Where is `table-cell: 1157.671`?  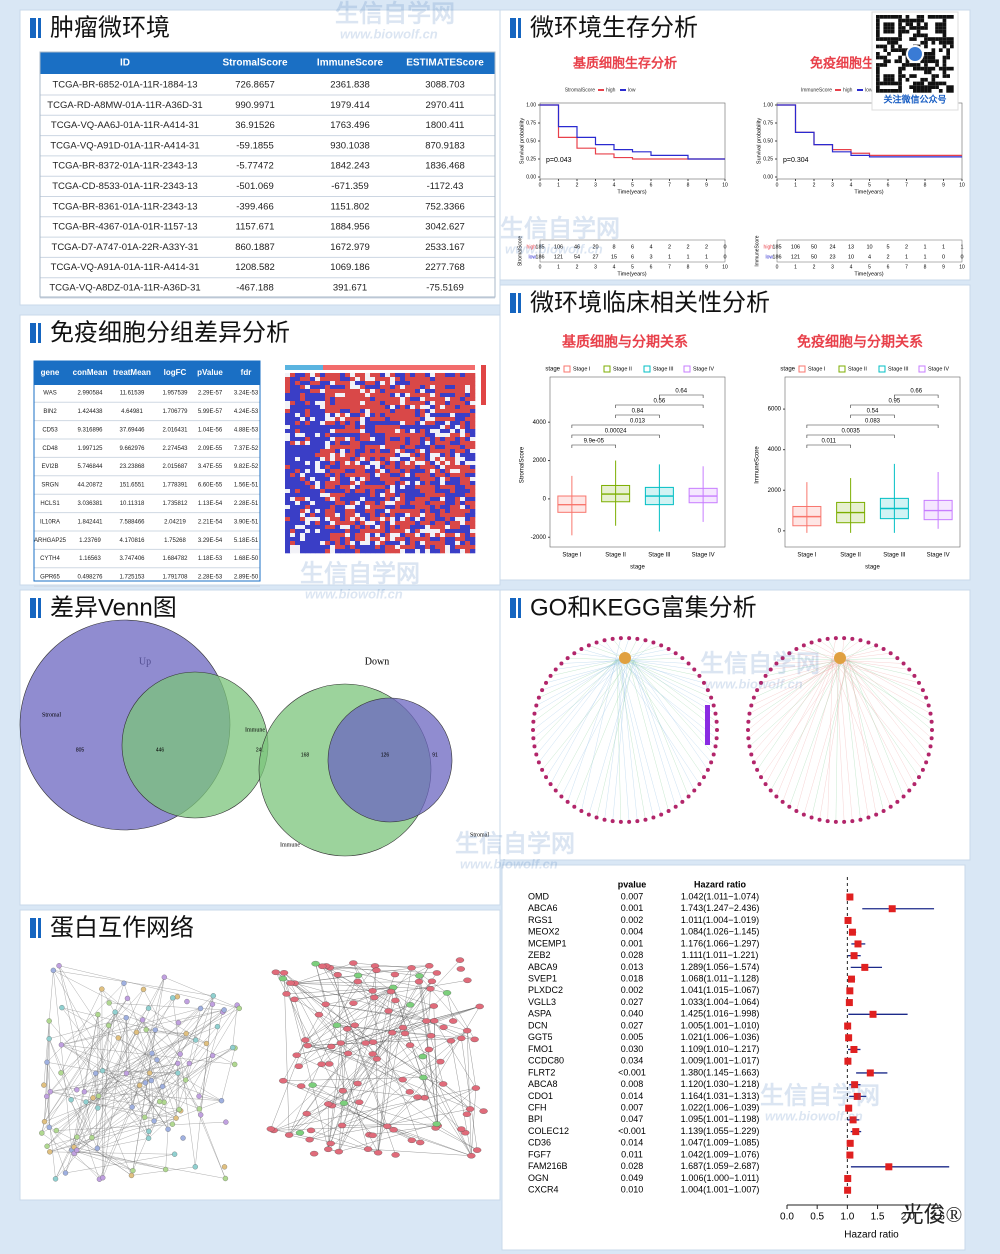 table-cell: 1157.671 is located at coordinates (255, 227).